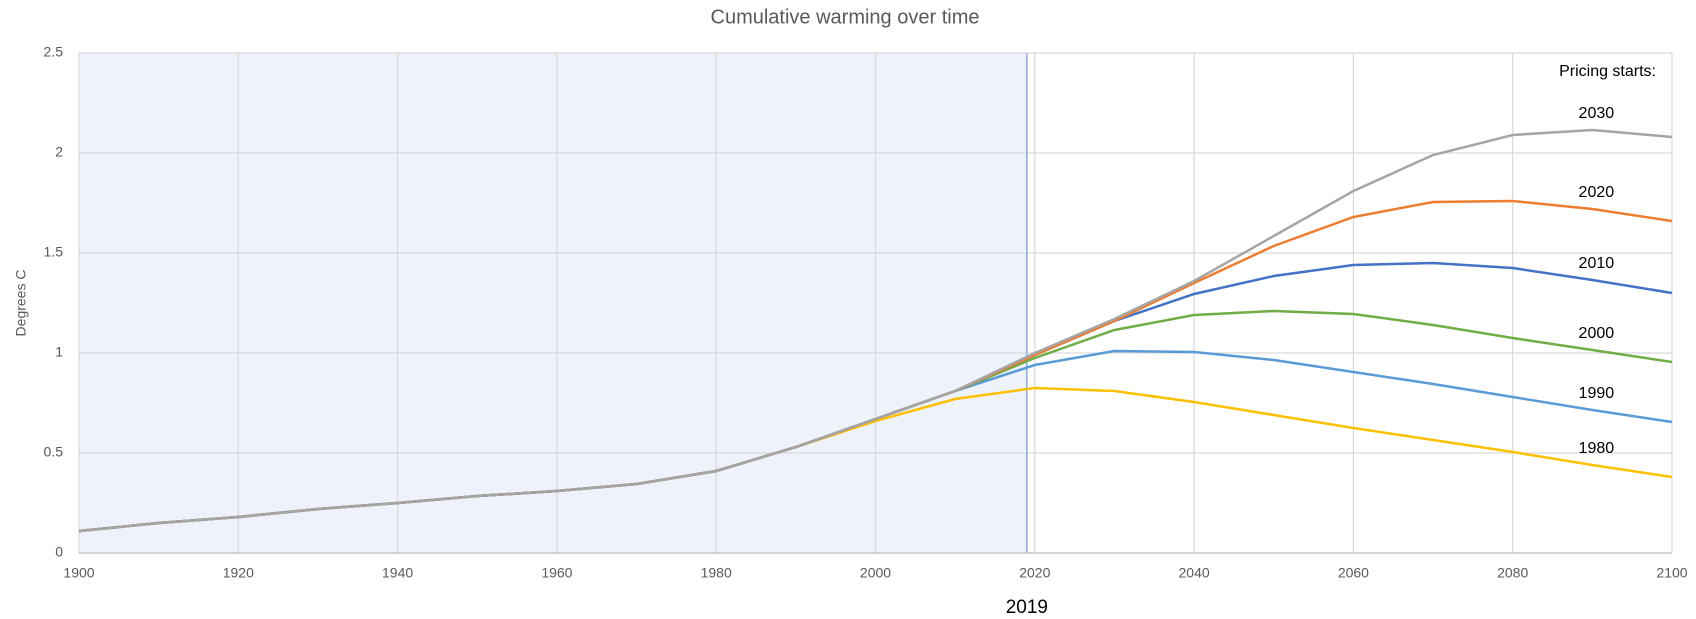 This screenshot has width=1696, height=619. I want to click on y-axis-label: Degrees C, so click(21, 303).